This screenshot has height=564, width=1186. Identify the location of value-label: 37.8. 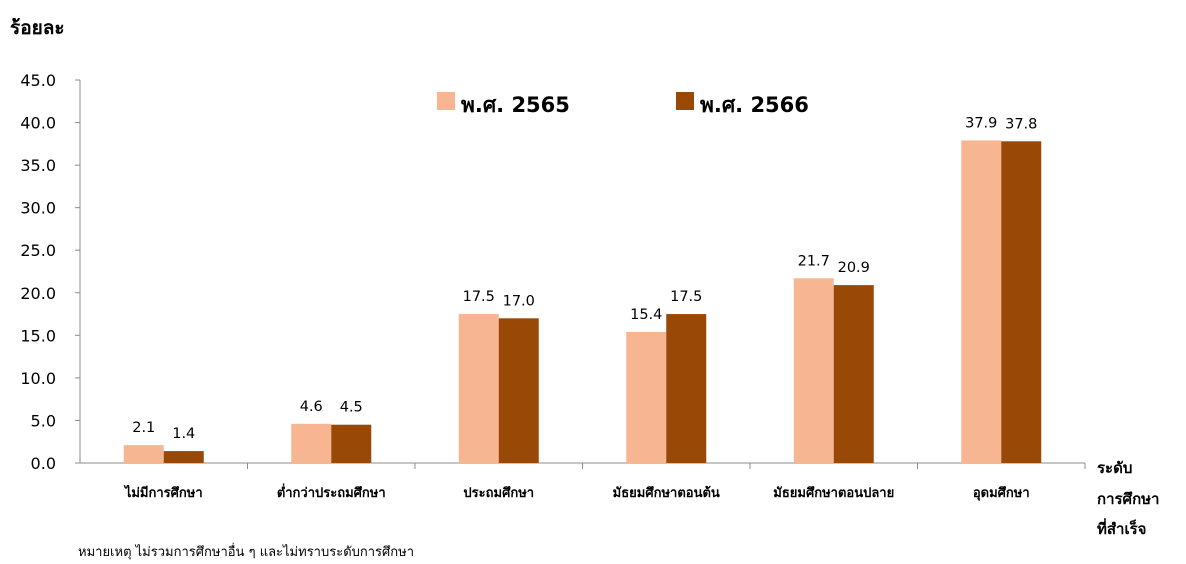
(1021, 124).